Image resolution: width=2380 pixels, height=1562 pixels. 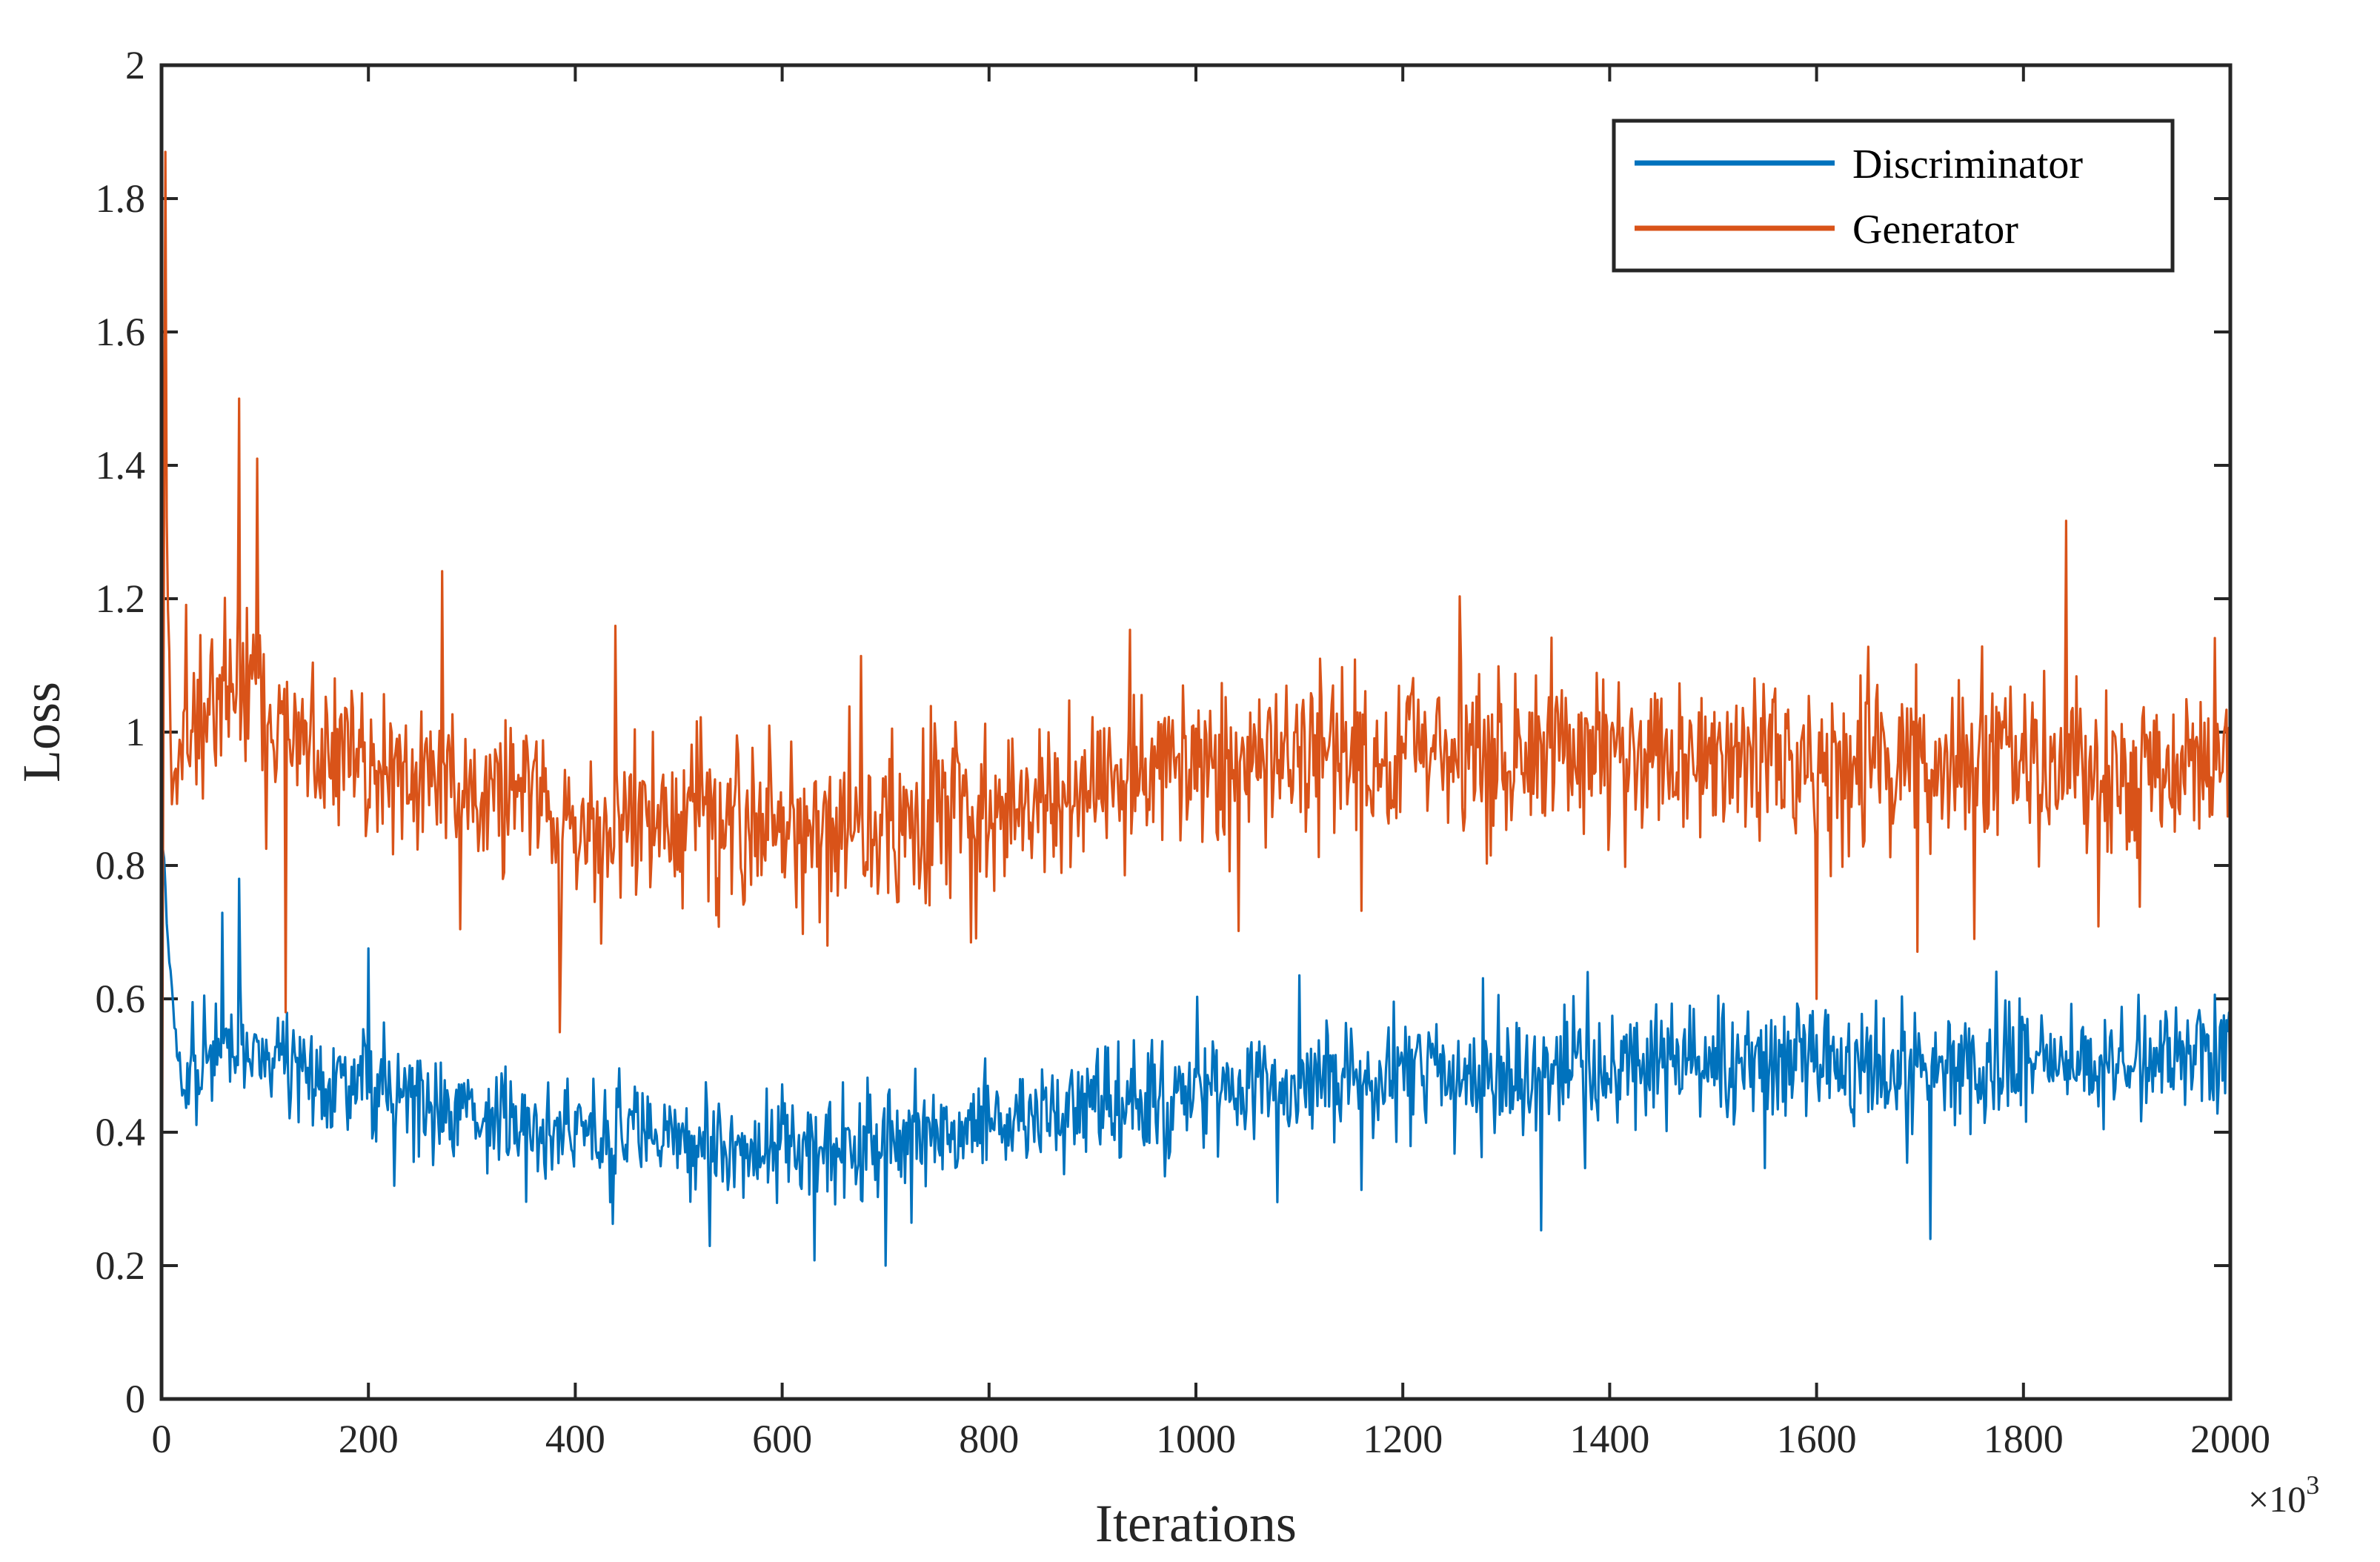 What do you see at coordinates (135, 1399) in the screenshot?
I see `y-tick-label: 0` at bounding box center [135, 1399].